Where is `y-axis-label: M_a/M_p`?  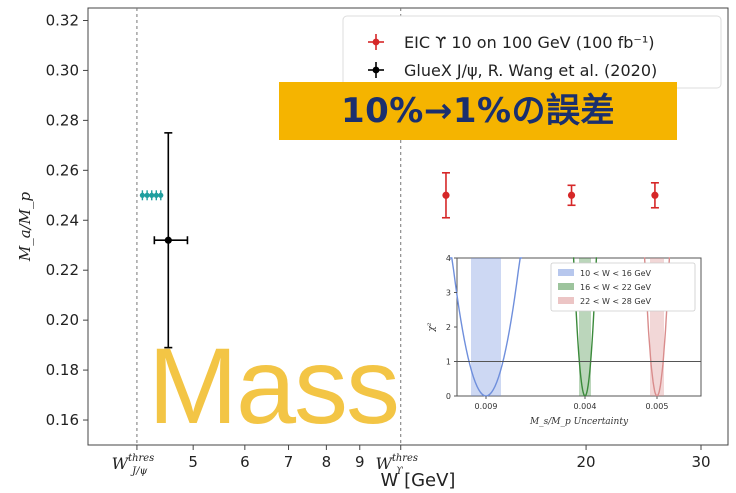 y-axis-label: M_a/M_p is located at coordinates (25, 226).